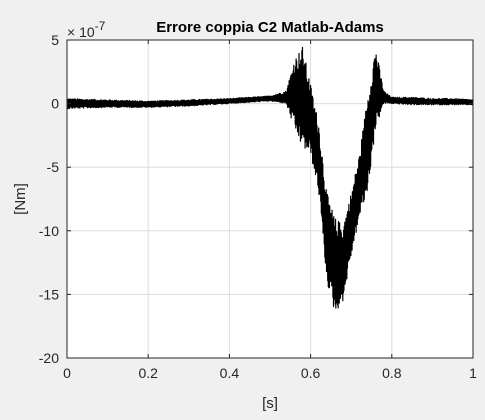  Describe the element at coordinates (311, 373) in the screenshot. I see `x-tick-label: 0.6` at that location.